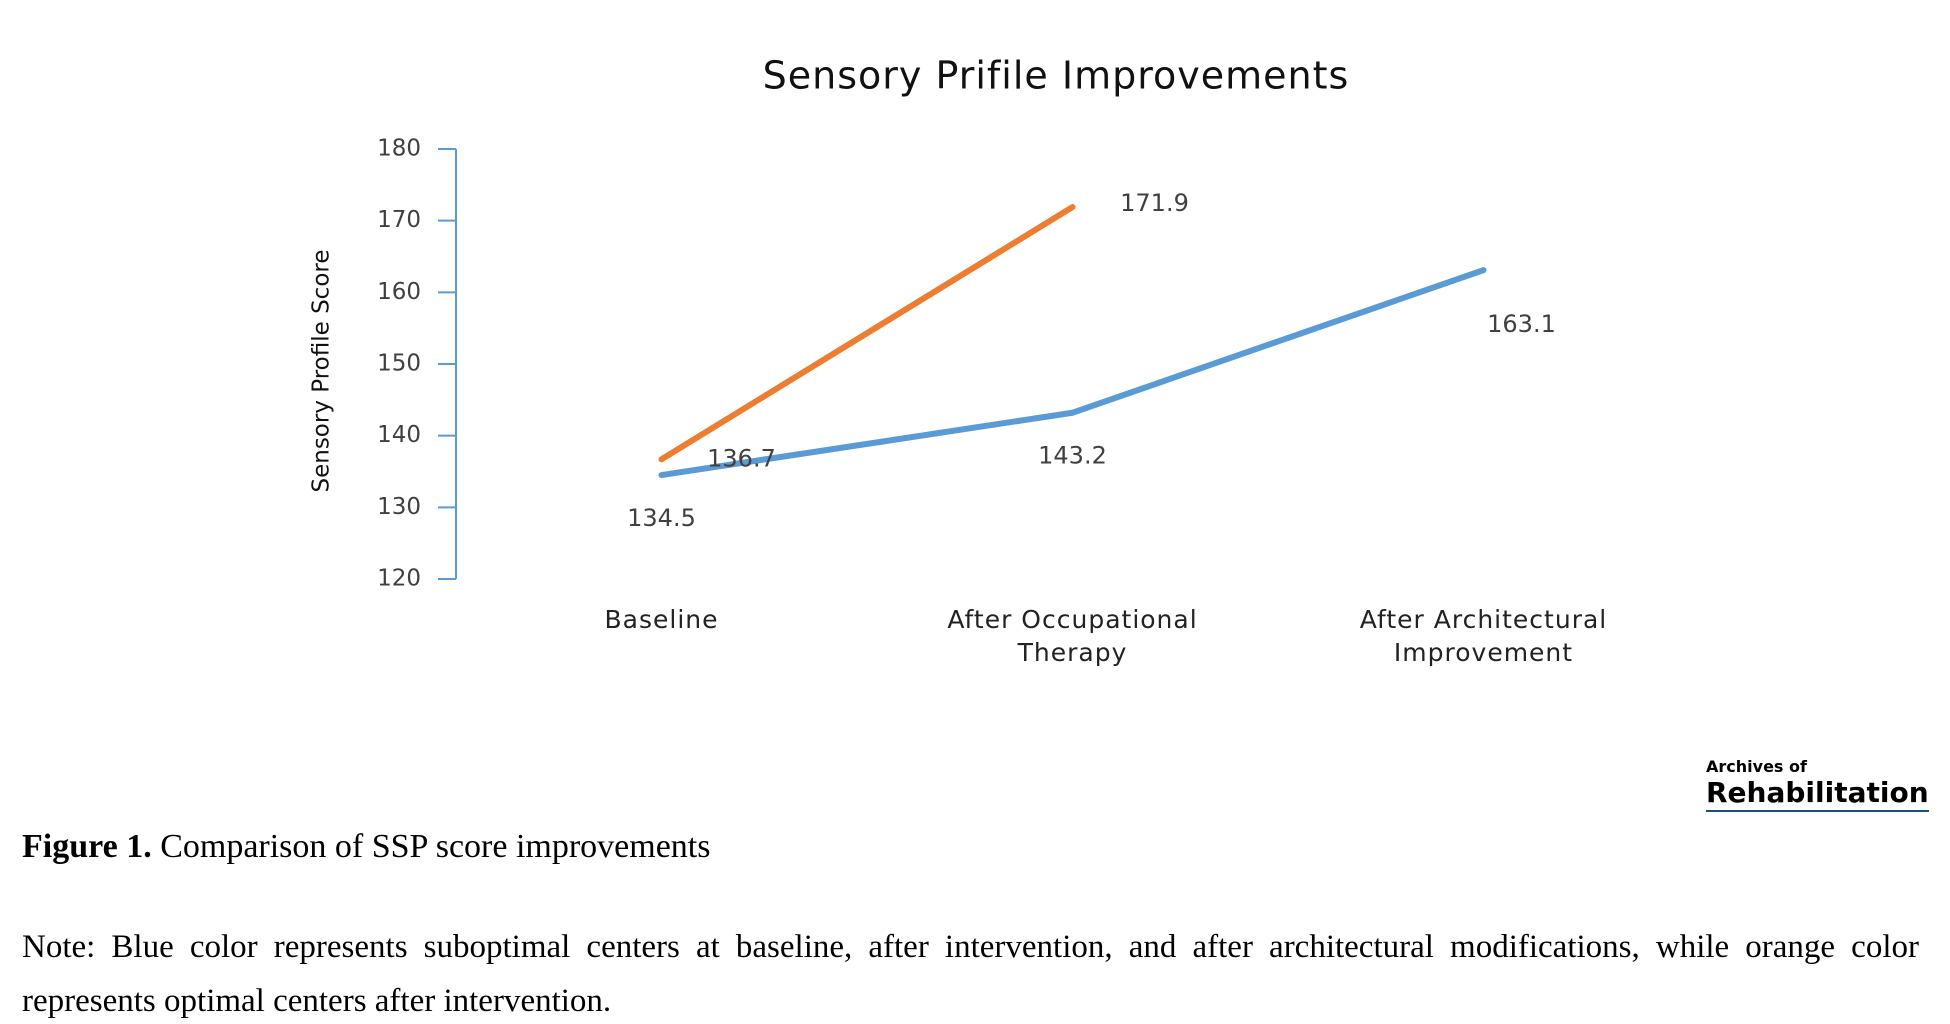  What do you see at coordinates (399, 292) in the screenshot?
I see `y-tick-label: 160` at bounding box center [399, 292].